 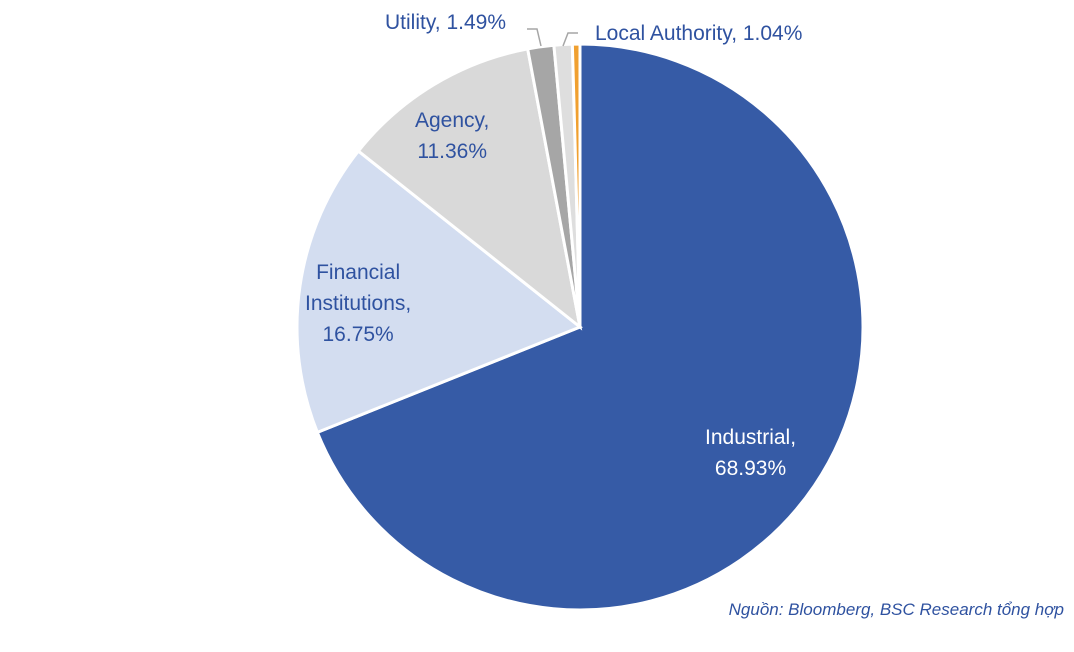 What do you see at coordinates (570, 39) in the screenshot?
I see `local-authority-leader-line` at bounding box center [570, 39].